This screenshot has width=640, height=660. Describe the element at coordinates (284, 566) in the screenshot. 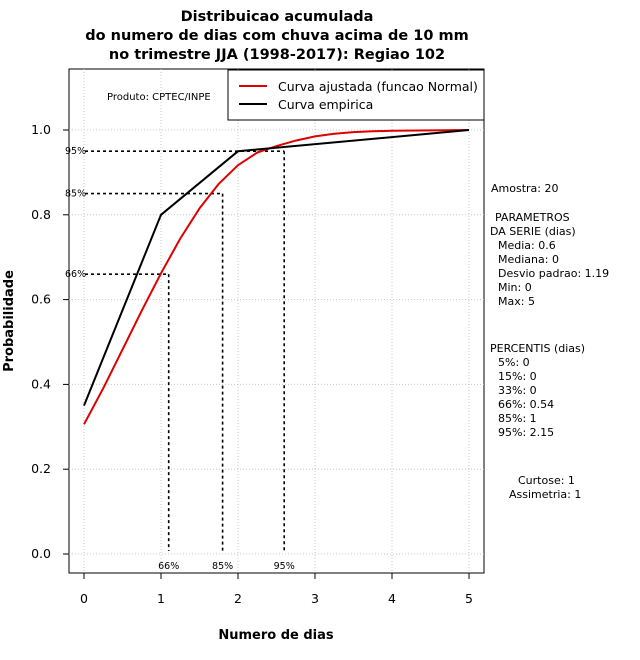

I see `percentile-label-bottom: 95%` at that location.